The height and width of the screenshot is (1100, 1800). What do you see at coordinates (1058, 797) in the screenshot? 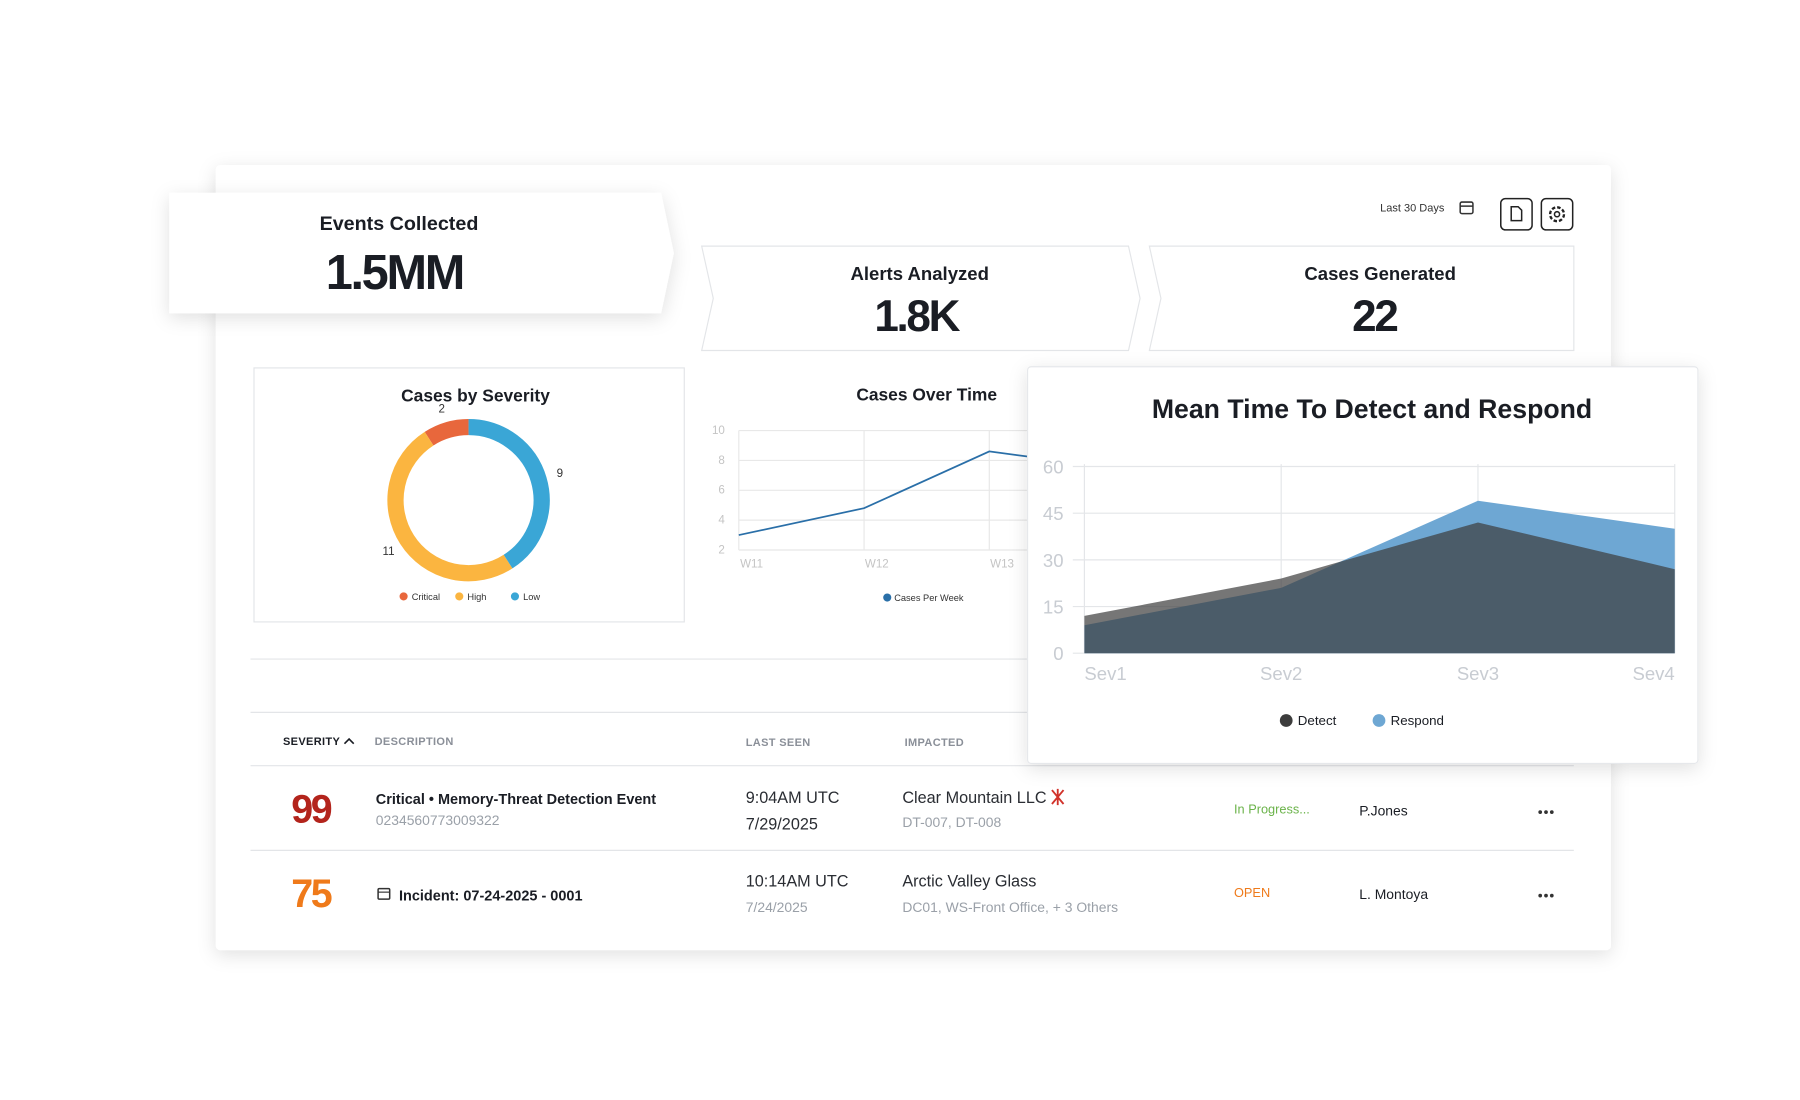
I see `alert-icon` at bounding box center [1058, 797].